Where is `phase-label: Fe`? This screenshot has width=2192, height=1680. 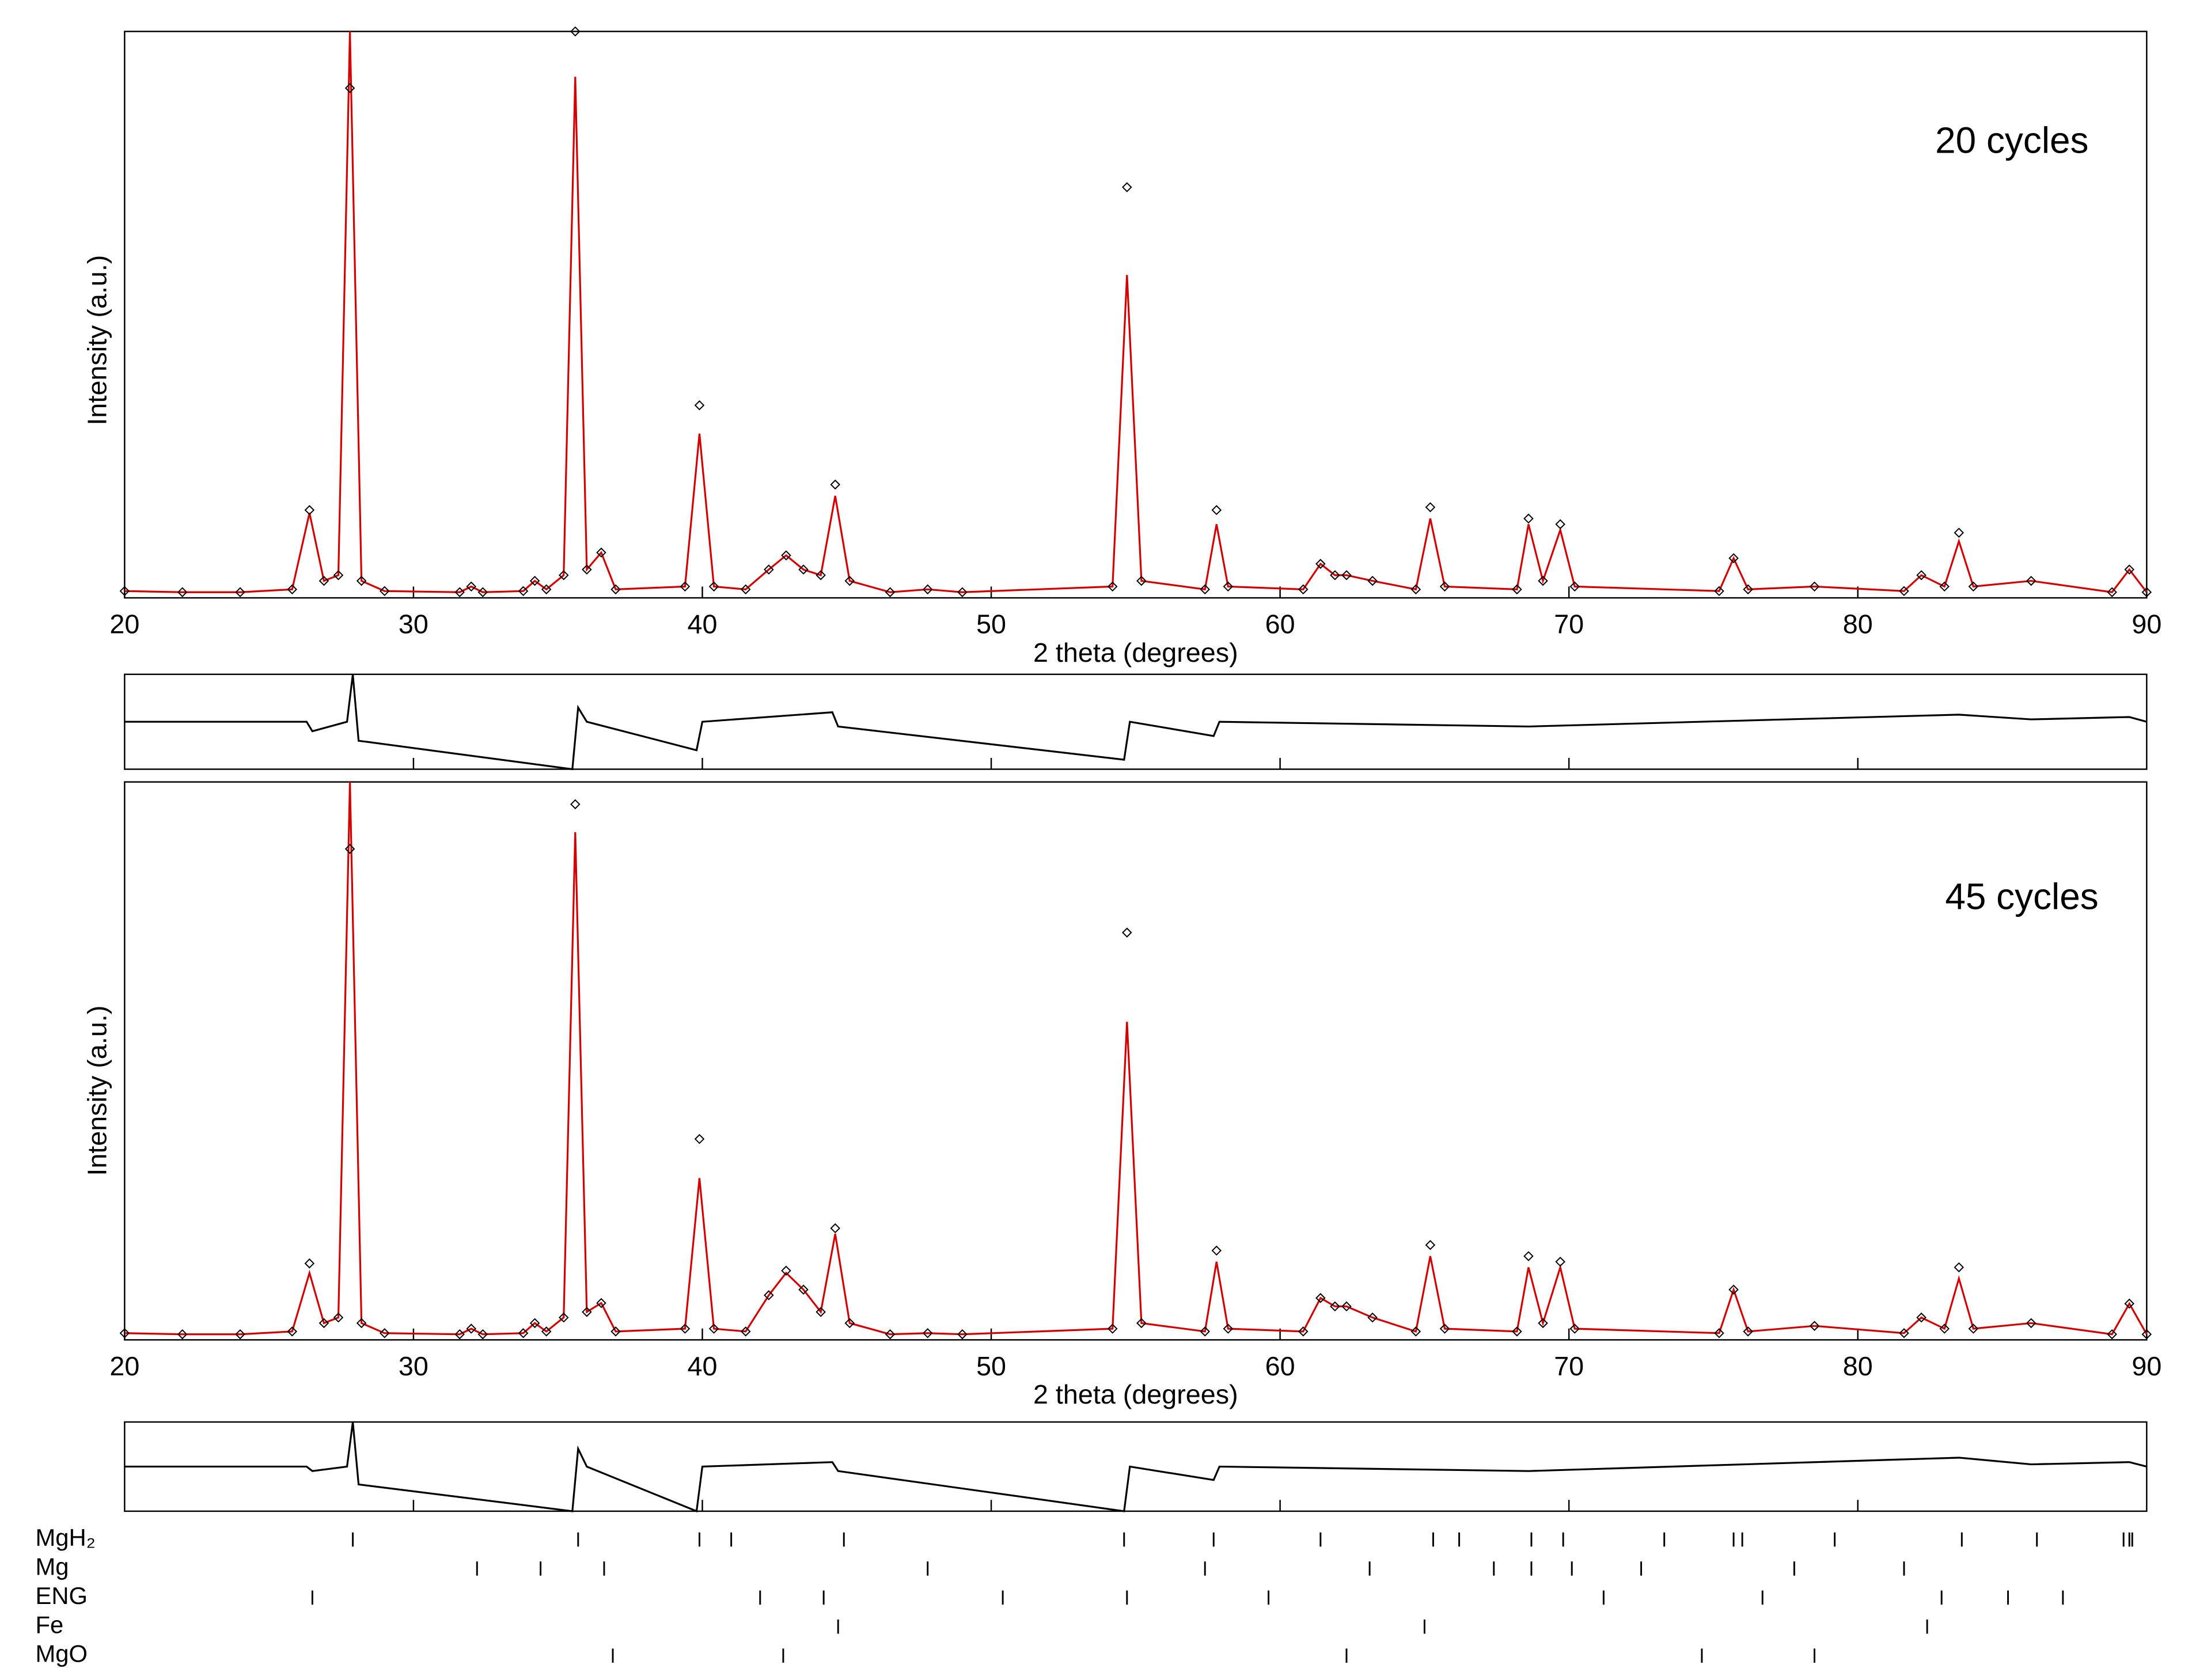
phase-label: Fe is located at coordinates (49, 1624).